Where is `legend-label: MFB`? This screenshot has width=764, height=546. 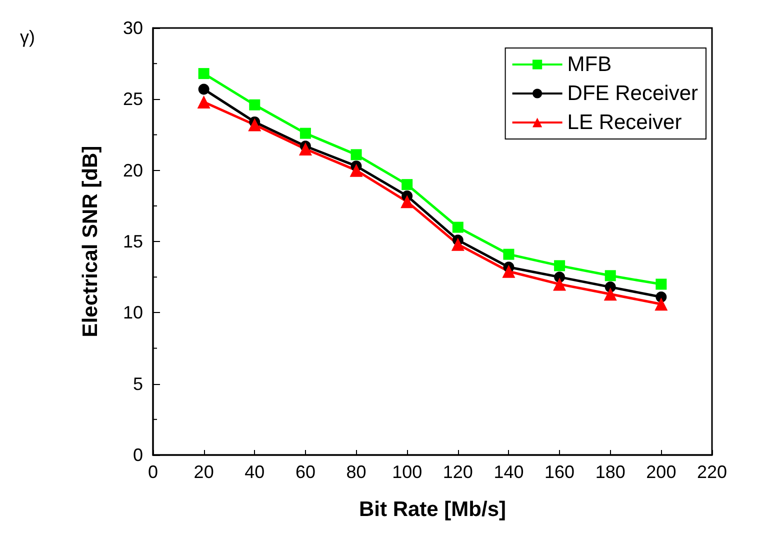
legend-label: MFB is located at coordinates (589, 64).